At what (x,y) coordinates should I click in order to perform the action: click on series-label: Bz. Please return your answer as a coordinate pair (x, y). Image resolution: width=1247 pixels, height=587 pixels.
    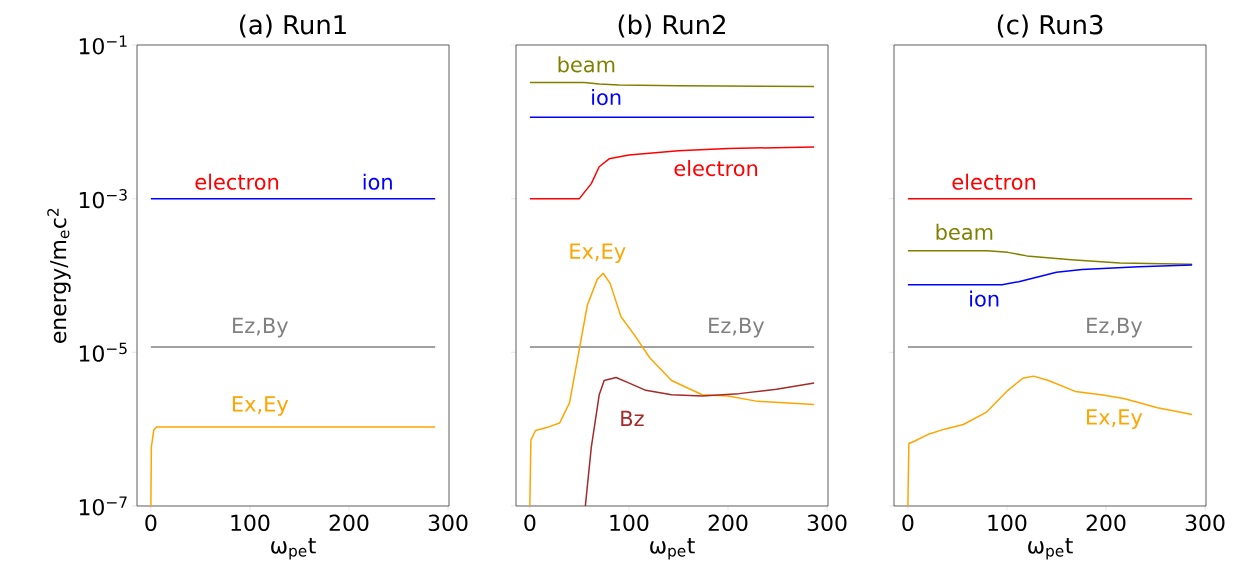
    Looking at the image, I should click on (632, 418).